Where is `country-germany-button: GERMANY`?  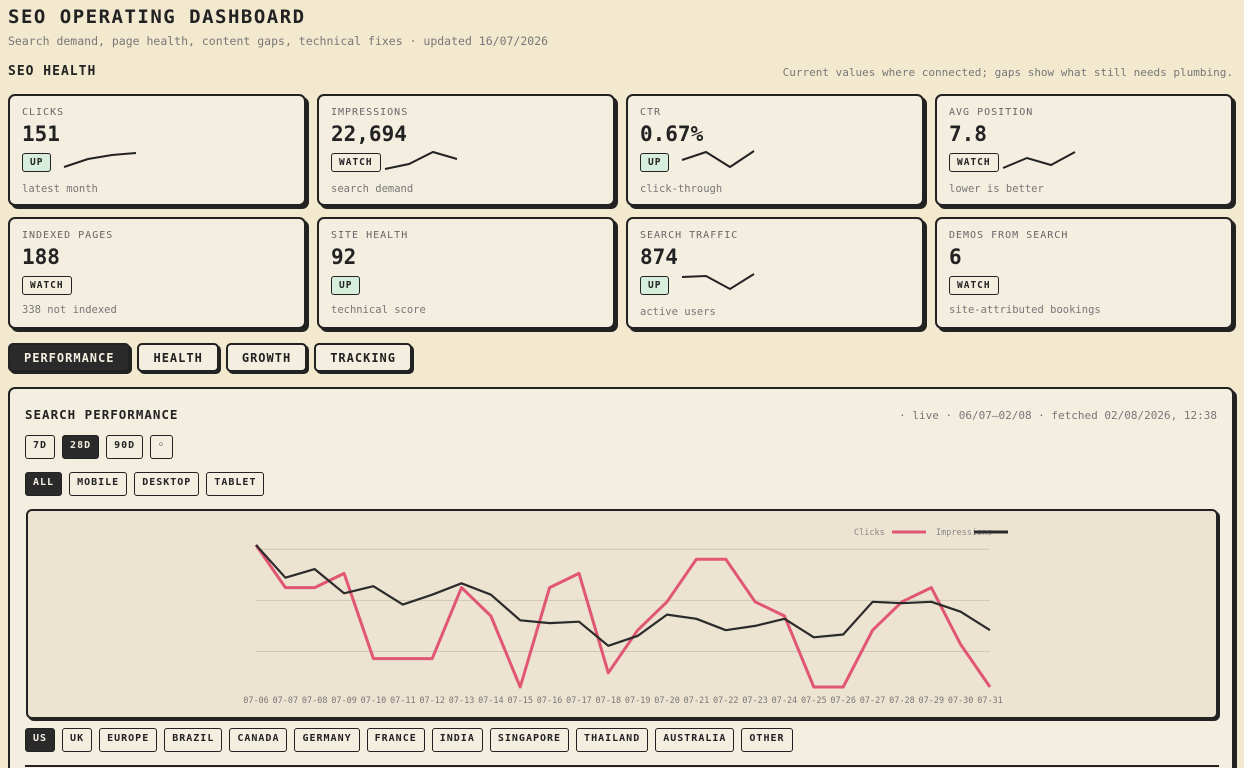 country-germany-button: GERMANY is located at coordinates (327, 740).